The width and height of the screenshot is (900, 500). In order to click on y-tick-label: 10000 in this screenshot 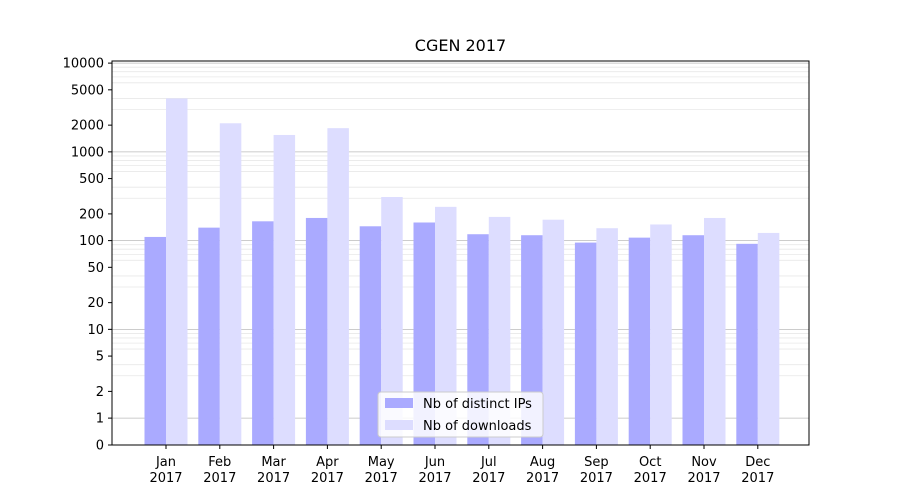, I will do `click(83, 64)`.